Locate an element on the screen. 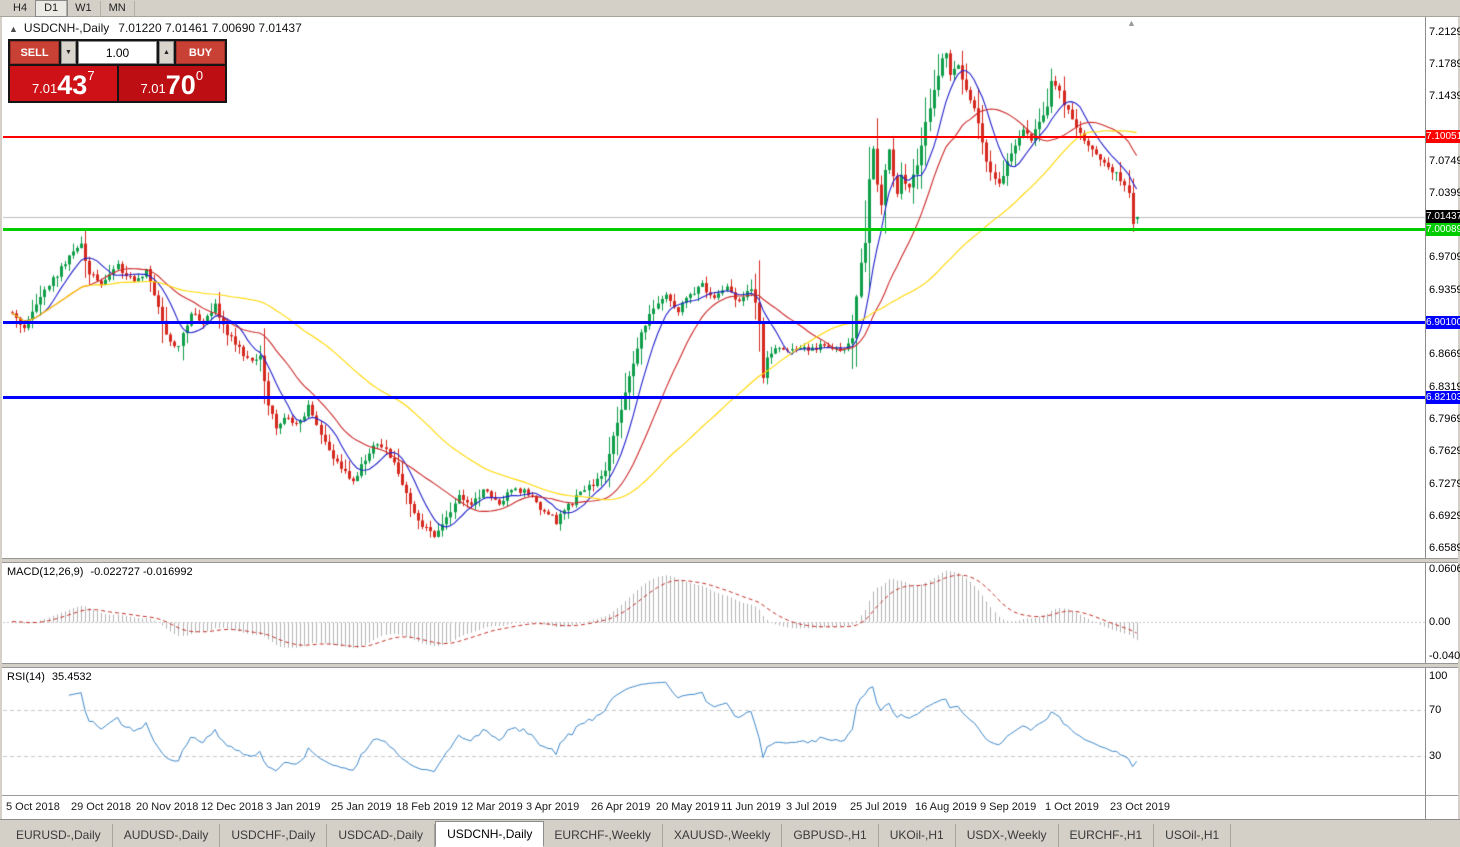 The image size is (1460, 847). tab-ukoil-h1: UKOil-,H1 is located at coordinates (917, 835).